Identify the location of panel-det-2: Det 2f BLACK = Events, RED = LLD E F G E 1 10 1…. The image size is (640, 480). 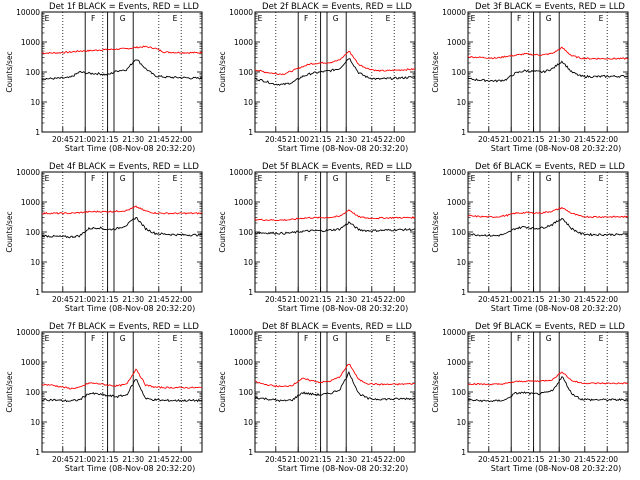
(317, 77).